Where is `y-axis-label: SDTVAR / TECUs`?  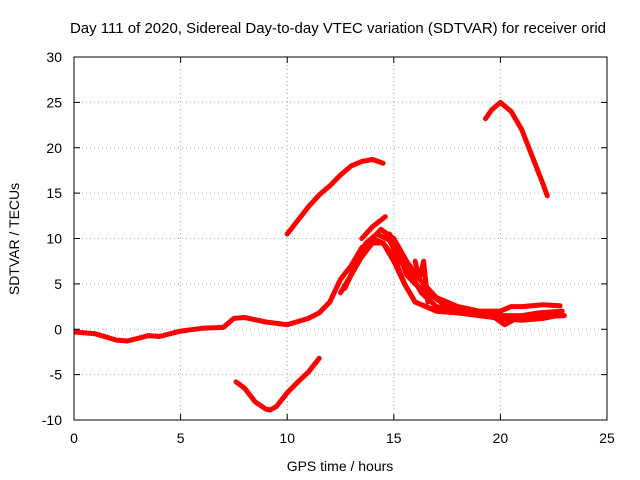
y-axis-label: SDTVAR / TECUs is located at coordinates (14, 239).